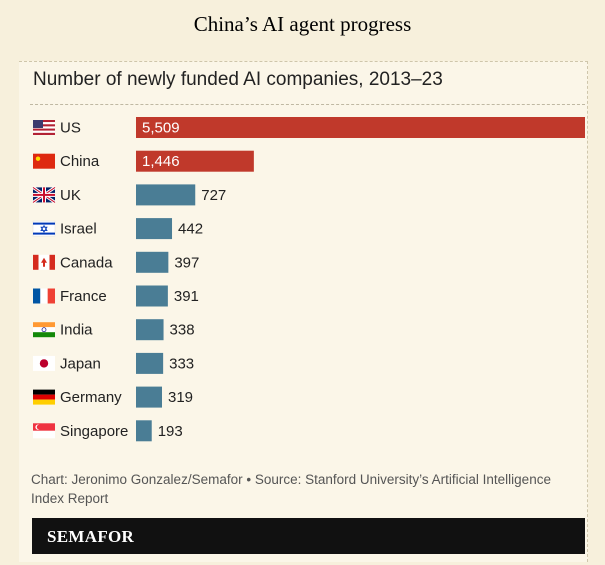 Image resolution: width=605 pixels, height=565 pixels. Describe the element at coordinates (44, 161) in the screenshot. I see `china-flag-icon` at that location.